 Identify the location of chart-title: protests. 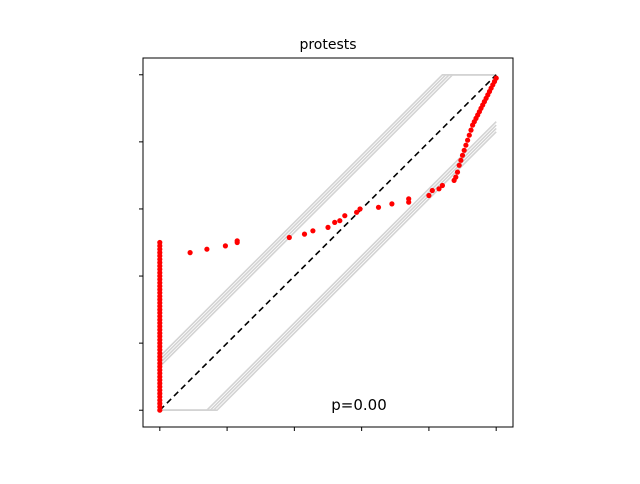
(327, 45).